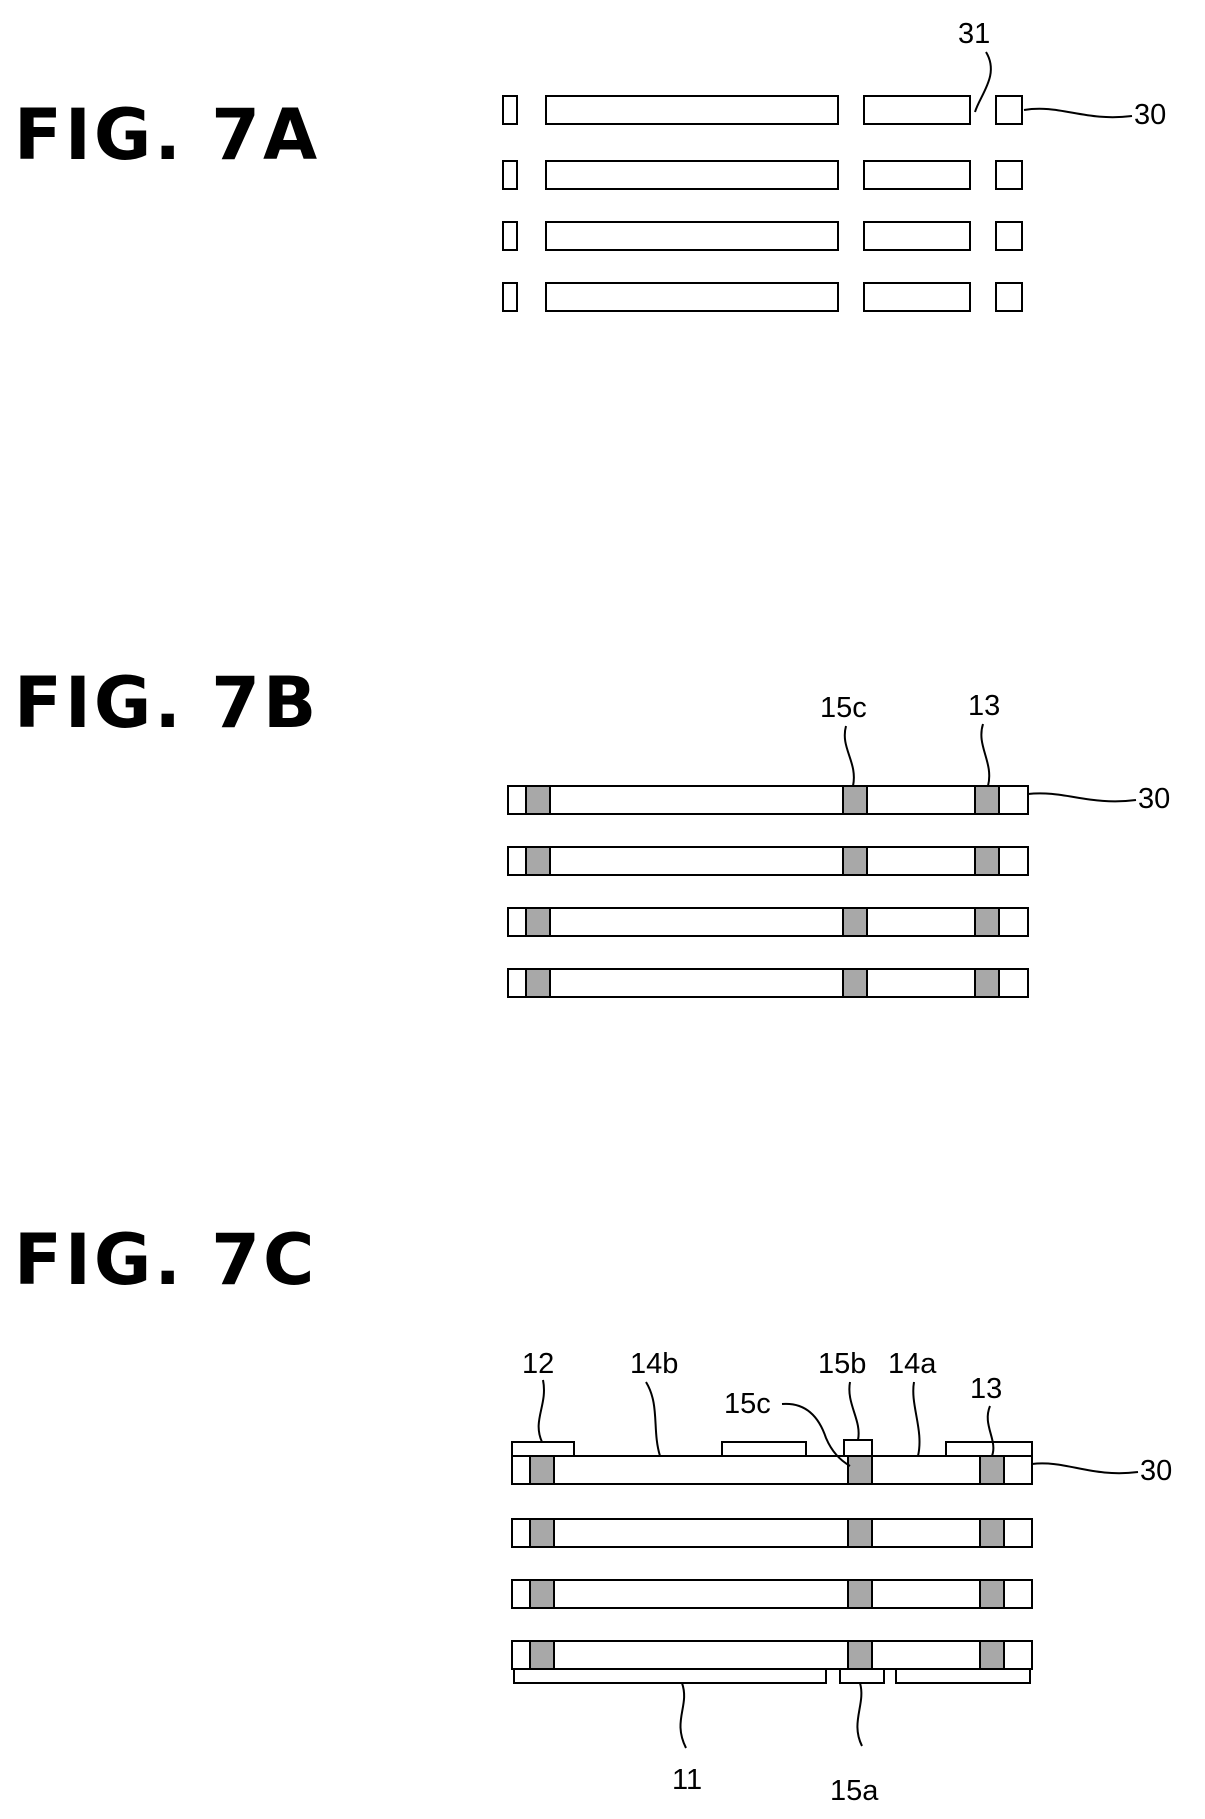 The height and width of the screenshot is (1819, 1205). I want to click on label-11: 11, so click(687, 1780).